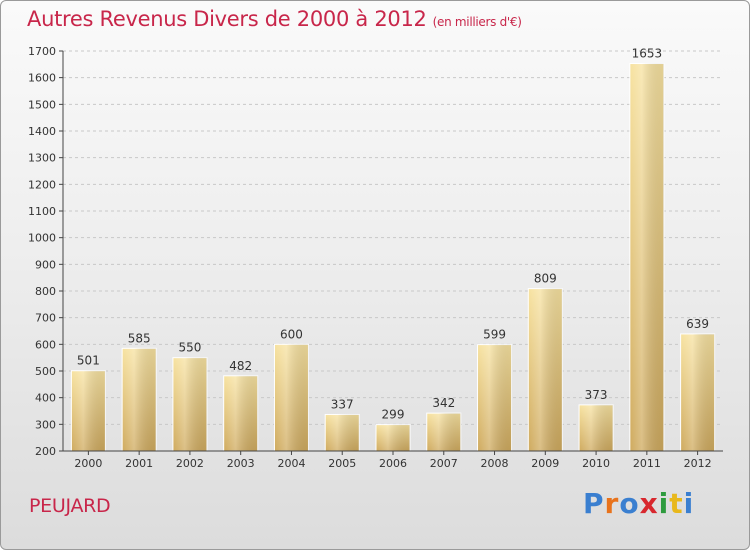  What do you see at coordinates (42, 131) in the screenshot?
I see `y-tick-label: 1400` at bounding box center [42, 131].